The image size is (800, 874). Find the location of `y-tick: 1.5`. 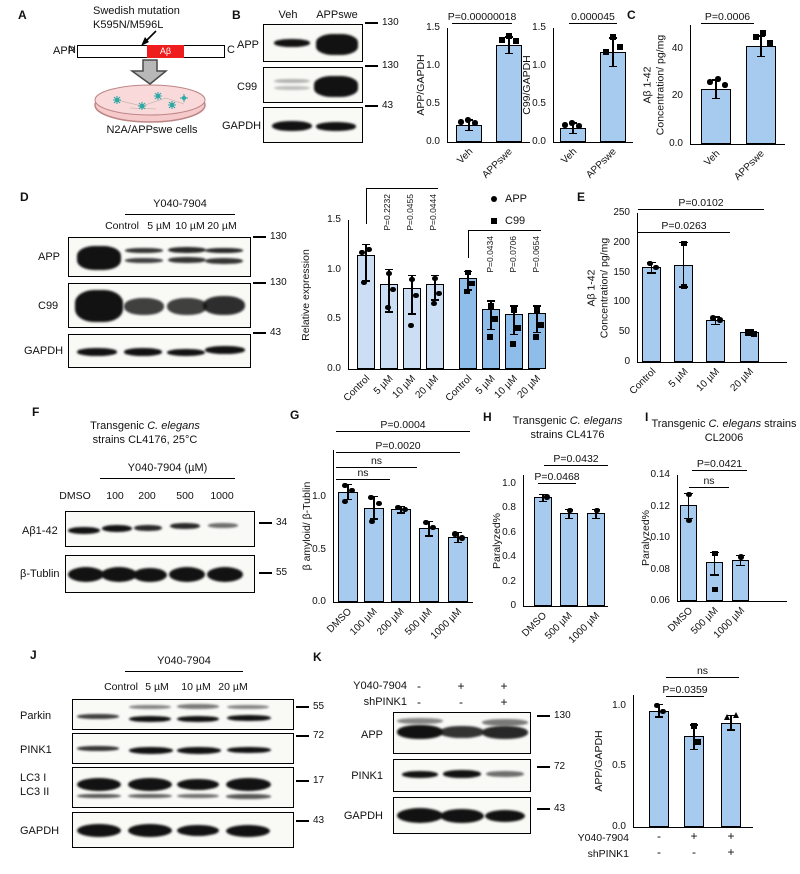

y-tick: 1.5 is located at coordinates (334, 219).